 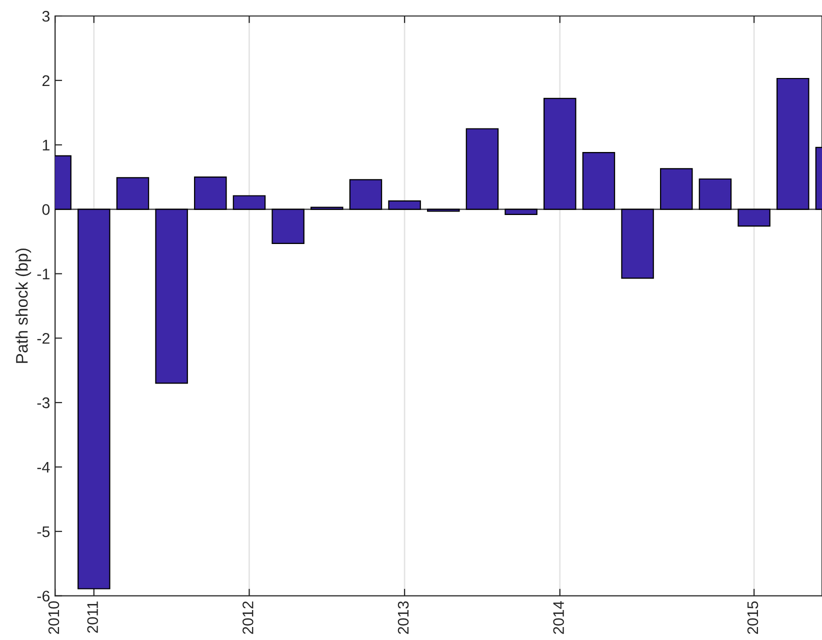 What do you see at coordinates (46, 80) in the screenshot?
I see `y-tick-label: 2` at bounding box center [46, 80].